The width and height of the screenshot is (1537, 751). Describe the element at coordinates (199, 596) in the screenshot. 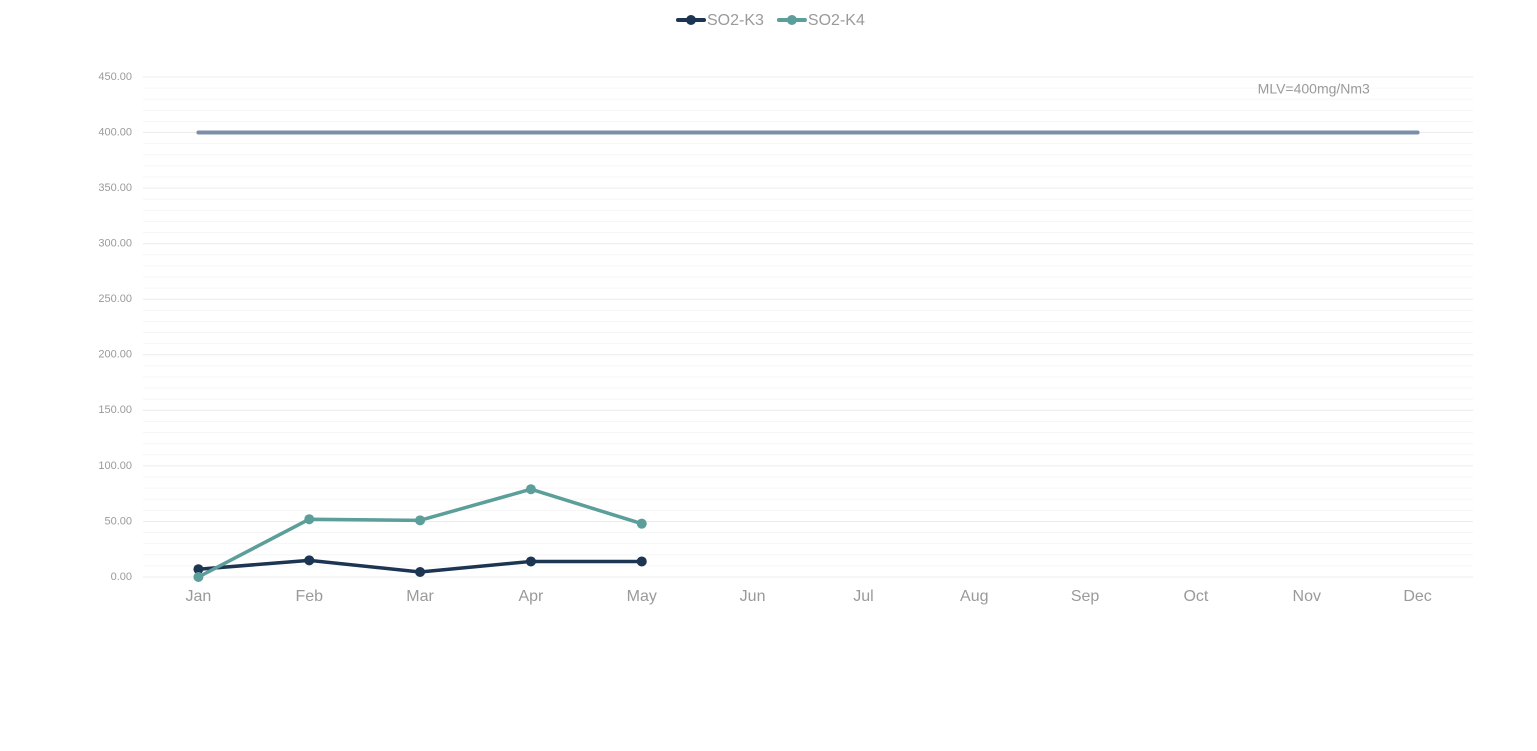

I see `x-tick-label: Jan` at that location.